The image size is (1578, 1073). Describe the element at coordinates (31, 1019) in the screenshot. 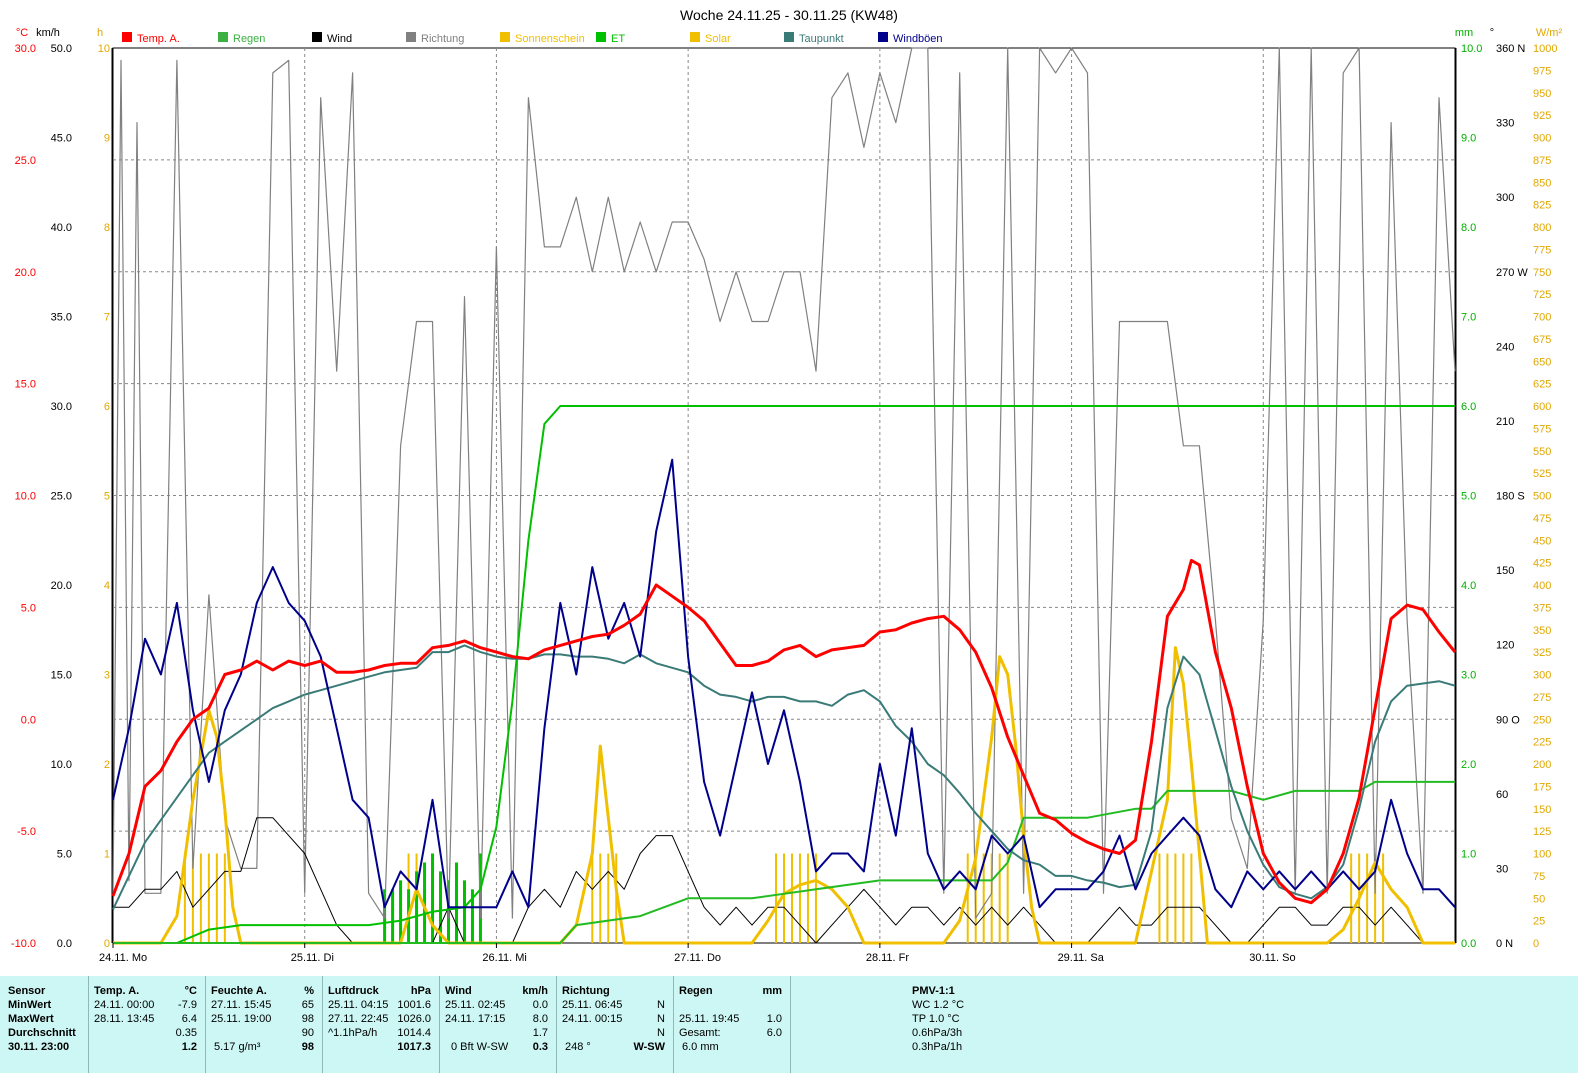

I see `row-label: MaxWert` at that location.